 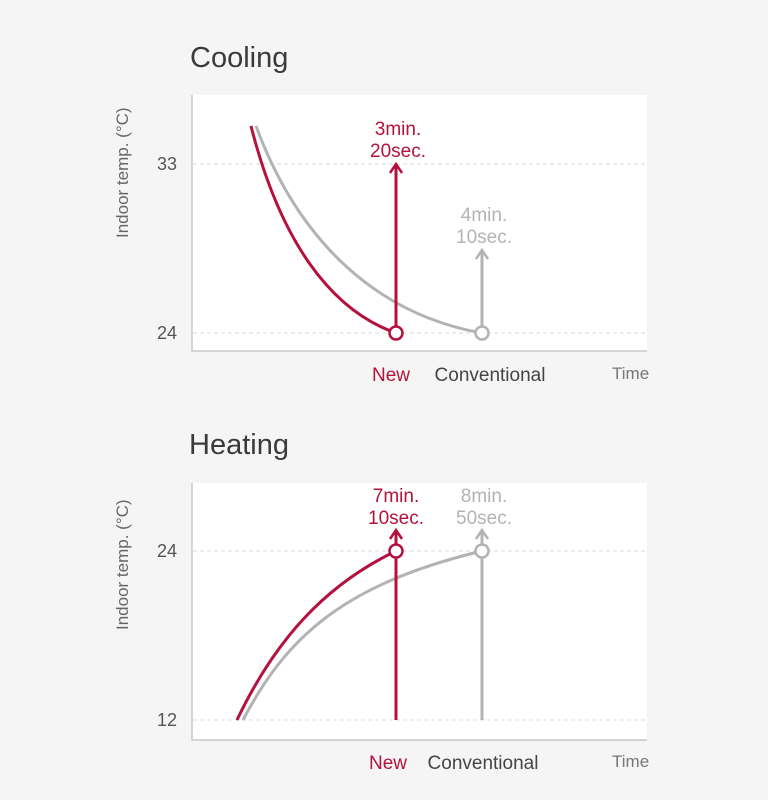 What do you see at coordinates (167, 333) in the screenshot?
I see `cooling-y-tick-24: 24` at bounding box center [167, 333].